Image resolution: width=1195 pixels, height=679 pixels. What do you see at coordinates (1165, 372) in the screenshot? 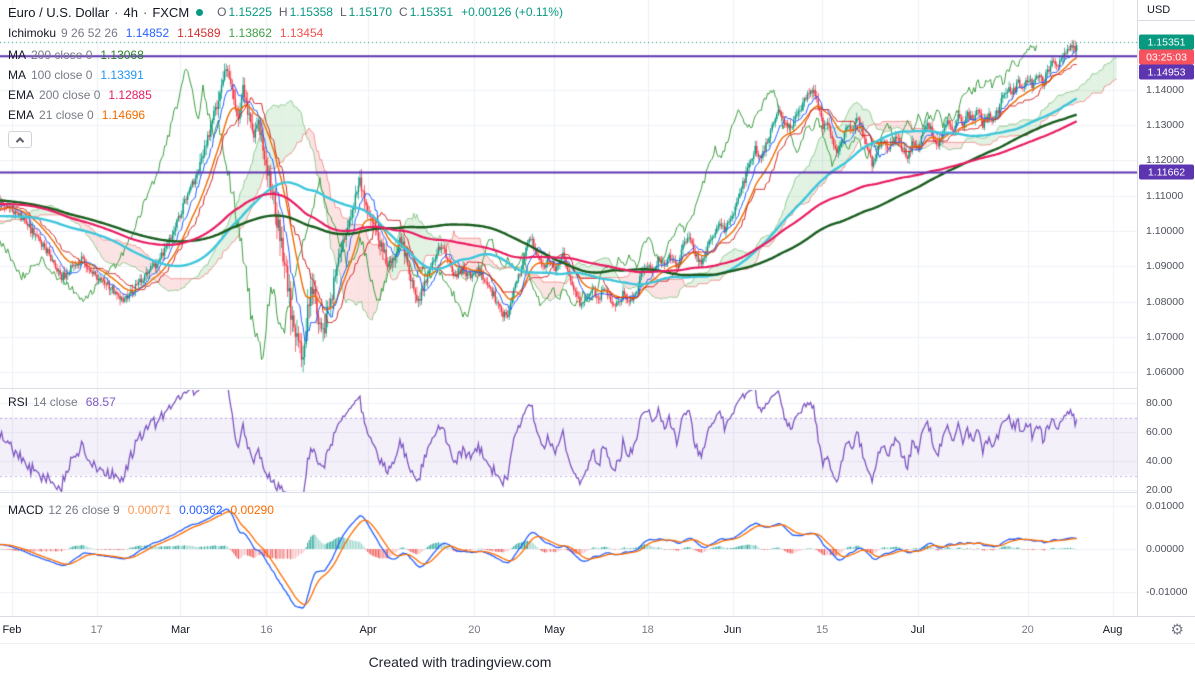
I see `price-tick-label: 1.06000` at bounding box center [1165, 372].